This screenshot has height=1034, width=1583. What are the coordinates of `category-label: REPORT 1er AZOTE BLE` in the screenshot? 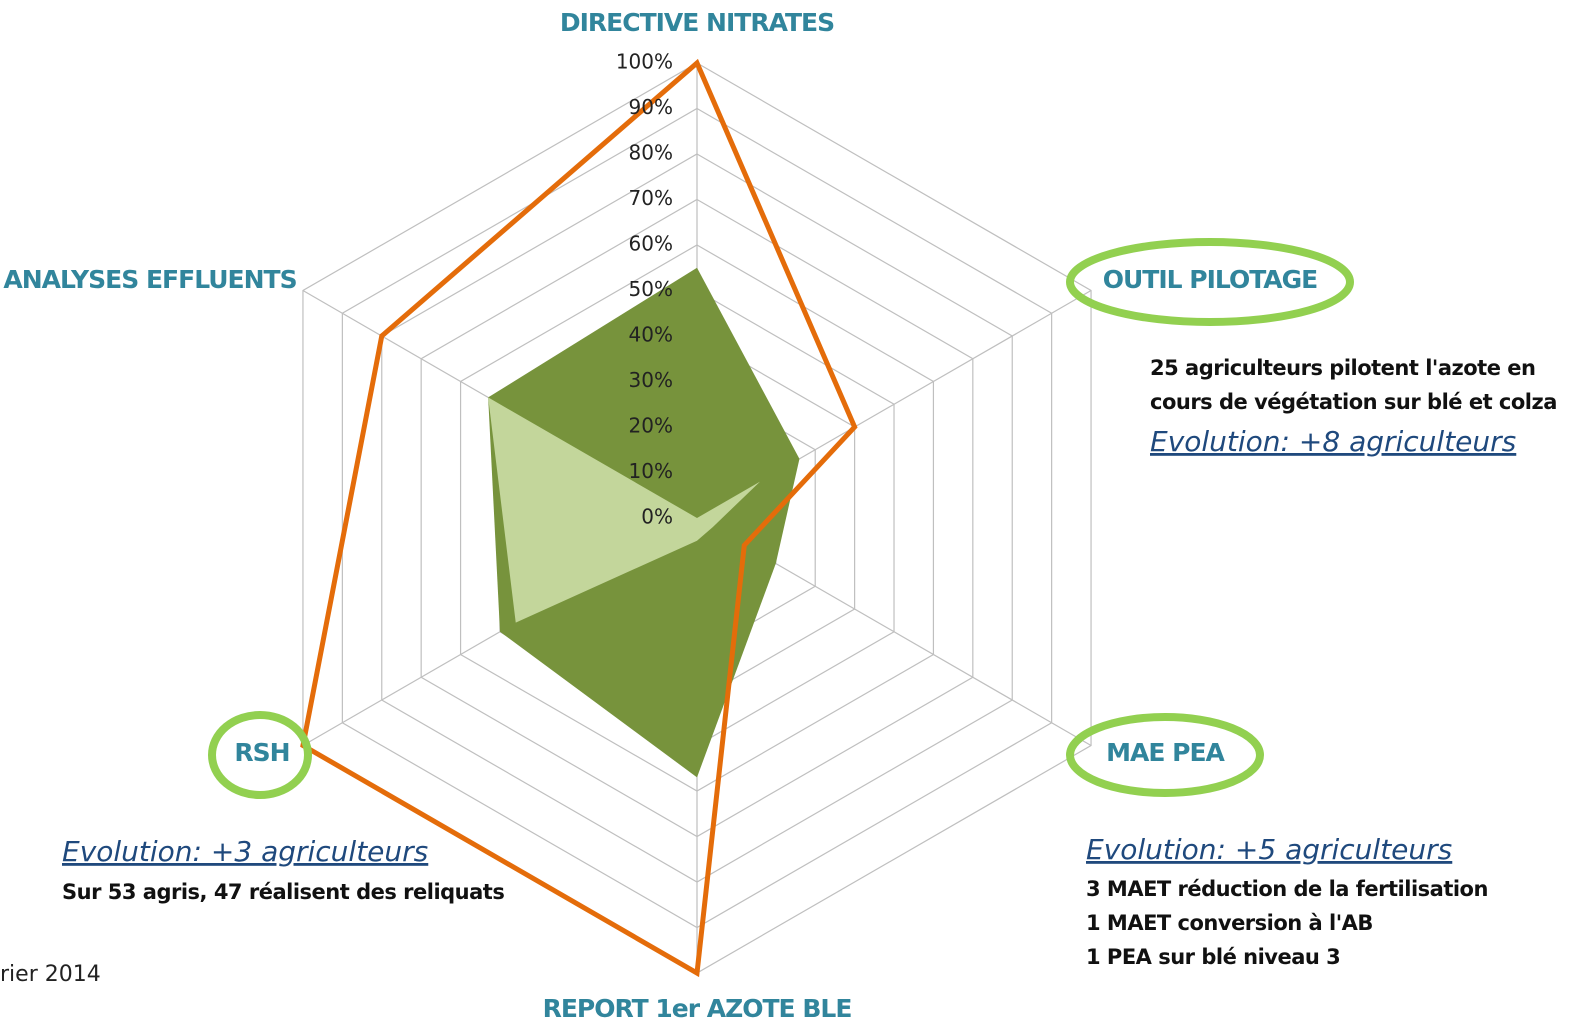 It's located at (697, 1008).